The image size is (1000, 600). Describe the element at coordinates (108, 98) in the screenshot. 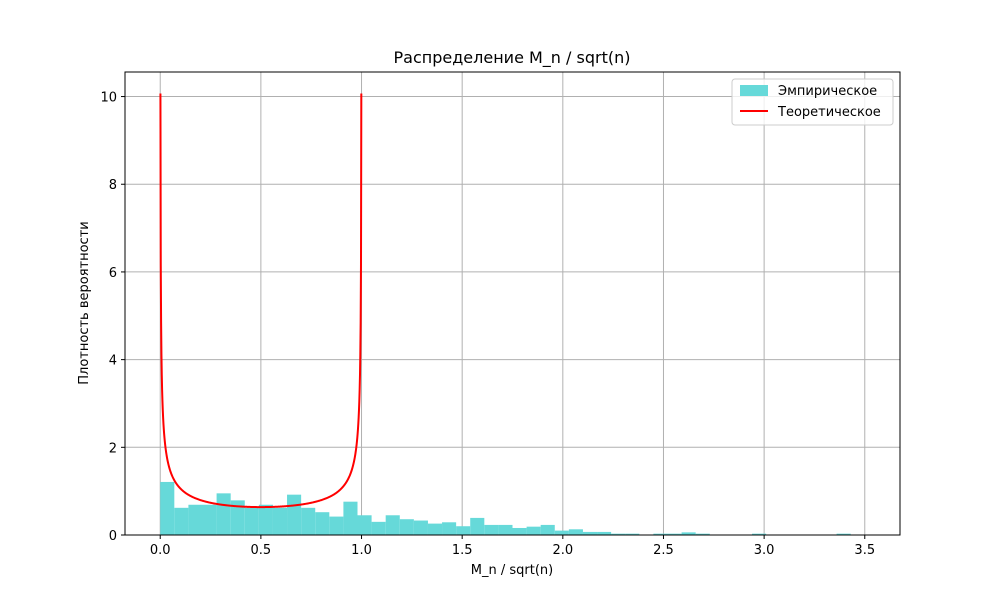

I see `y-tick-label: 10` at that location.